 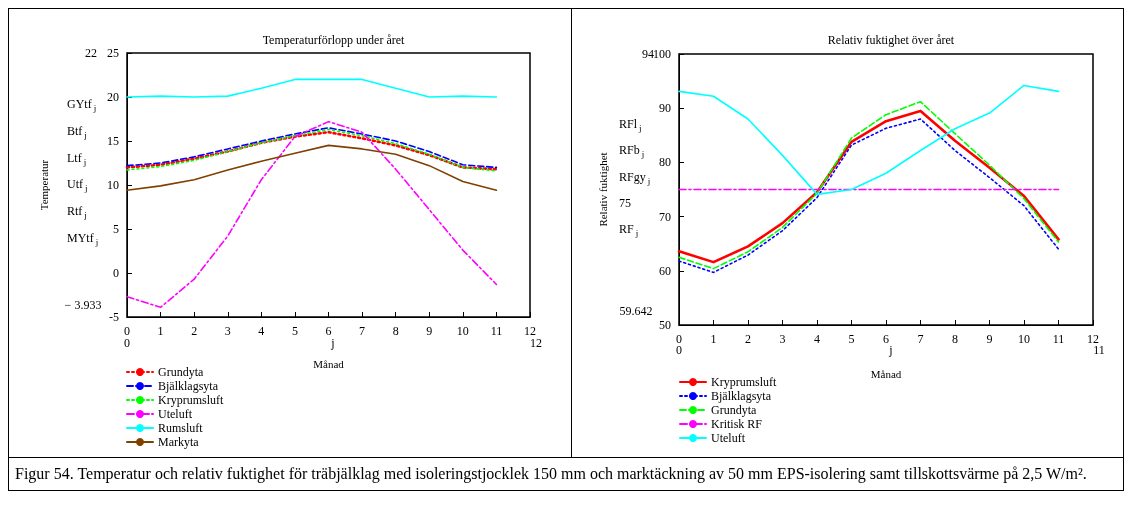 I want to click on y-tick-label: 10, so click(x=113, y=185).